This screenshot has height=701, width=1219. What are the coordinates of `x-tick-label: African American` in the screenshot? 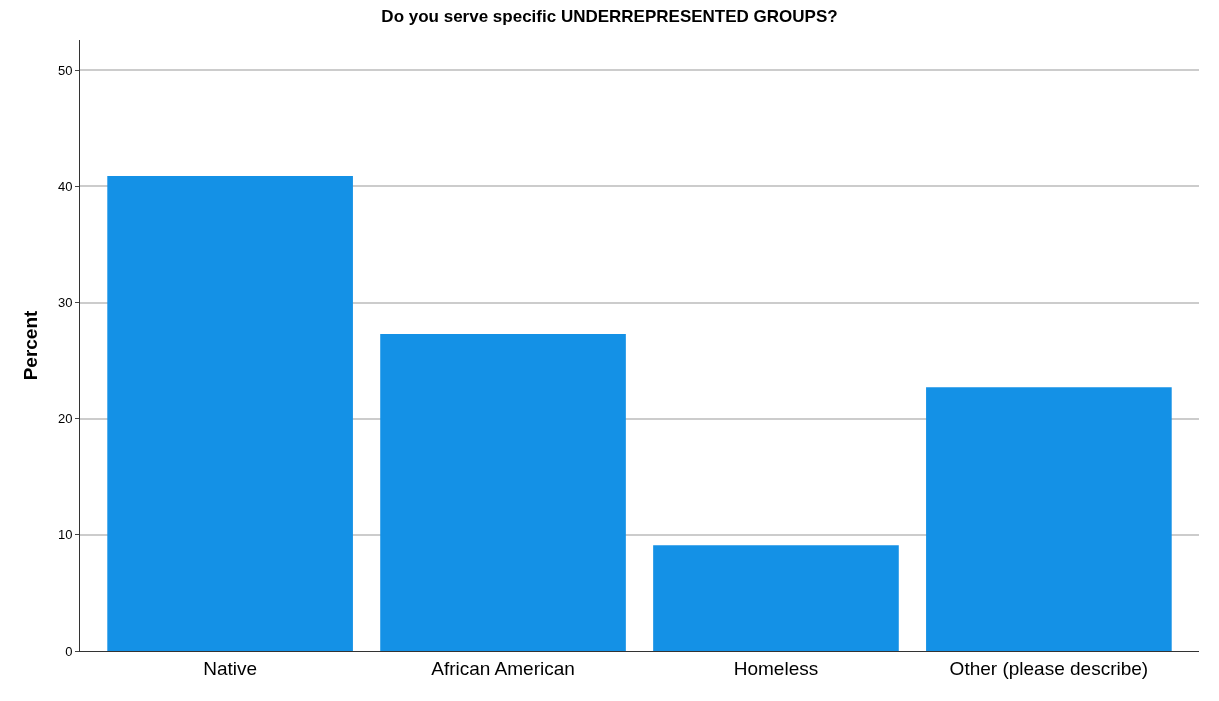 It's located at (503, 668).